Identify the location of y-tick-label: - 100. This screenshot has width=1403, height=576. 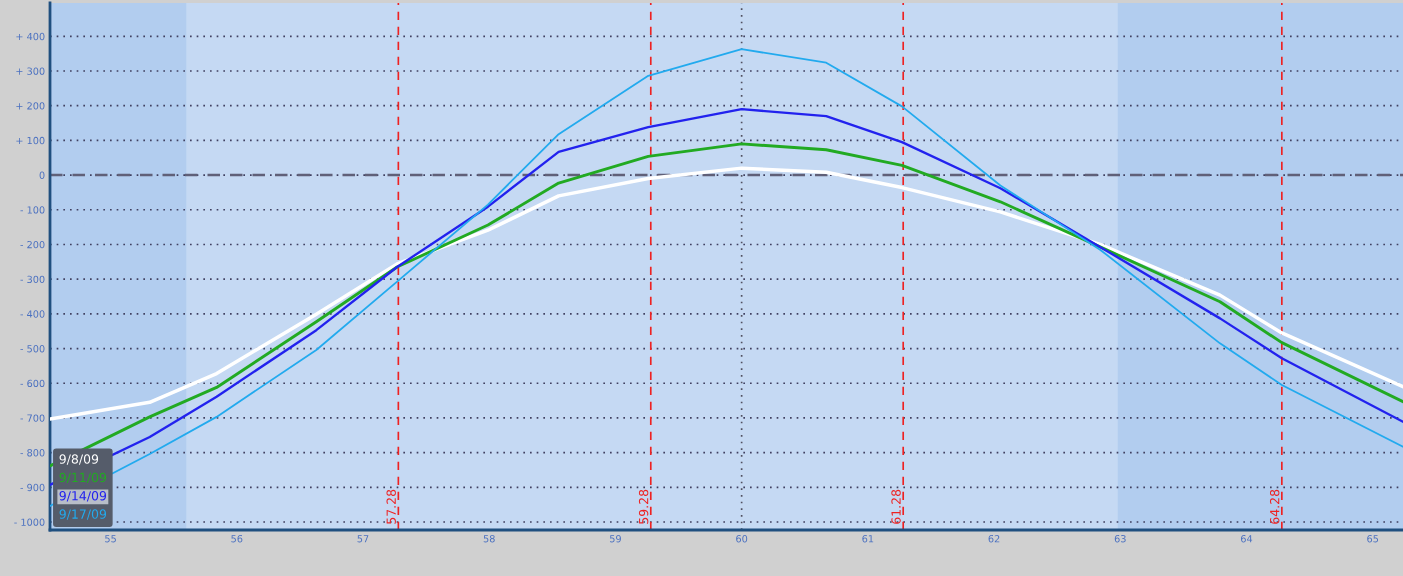
(32, 210).